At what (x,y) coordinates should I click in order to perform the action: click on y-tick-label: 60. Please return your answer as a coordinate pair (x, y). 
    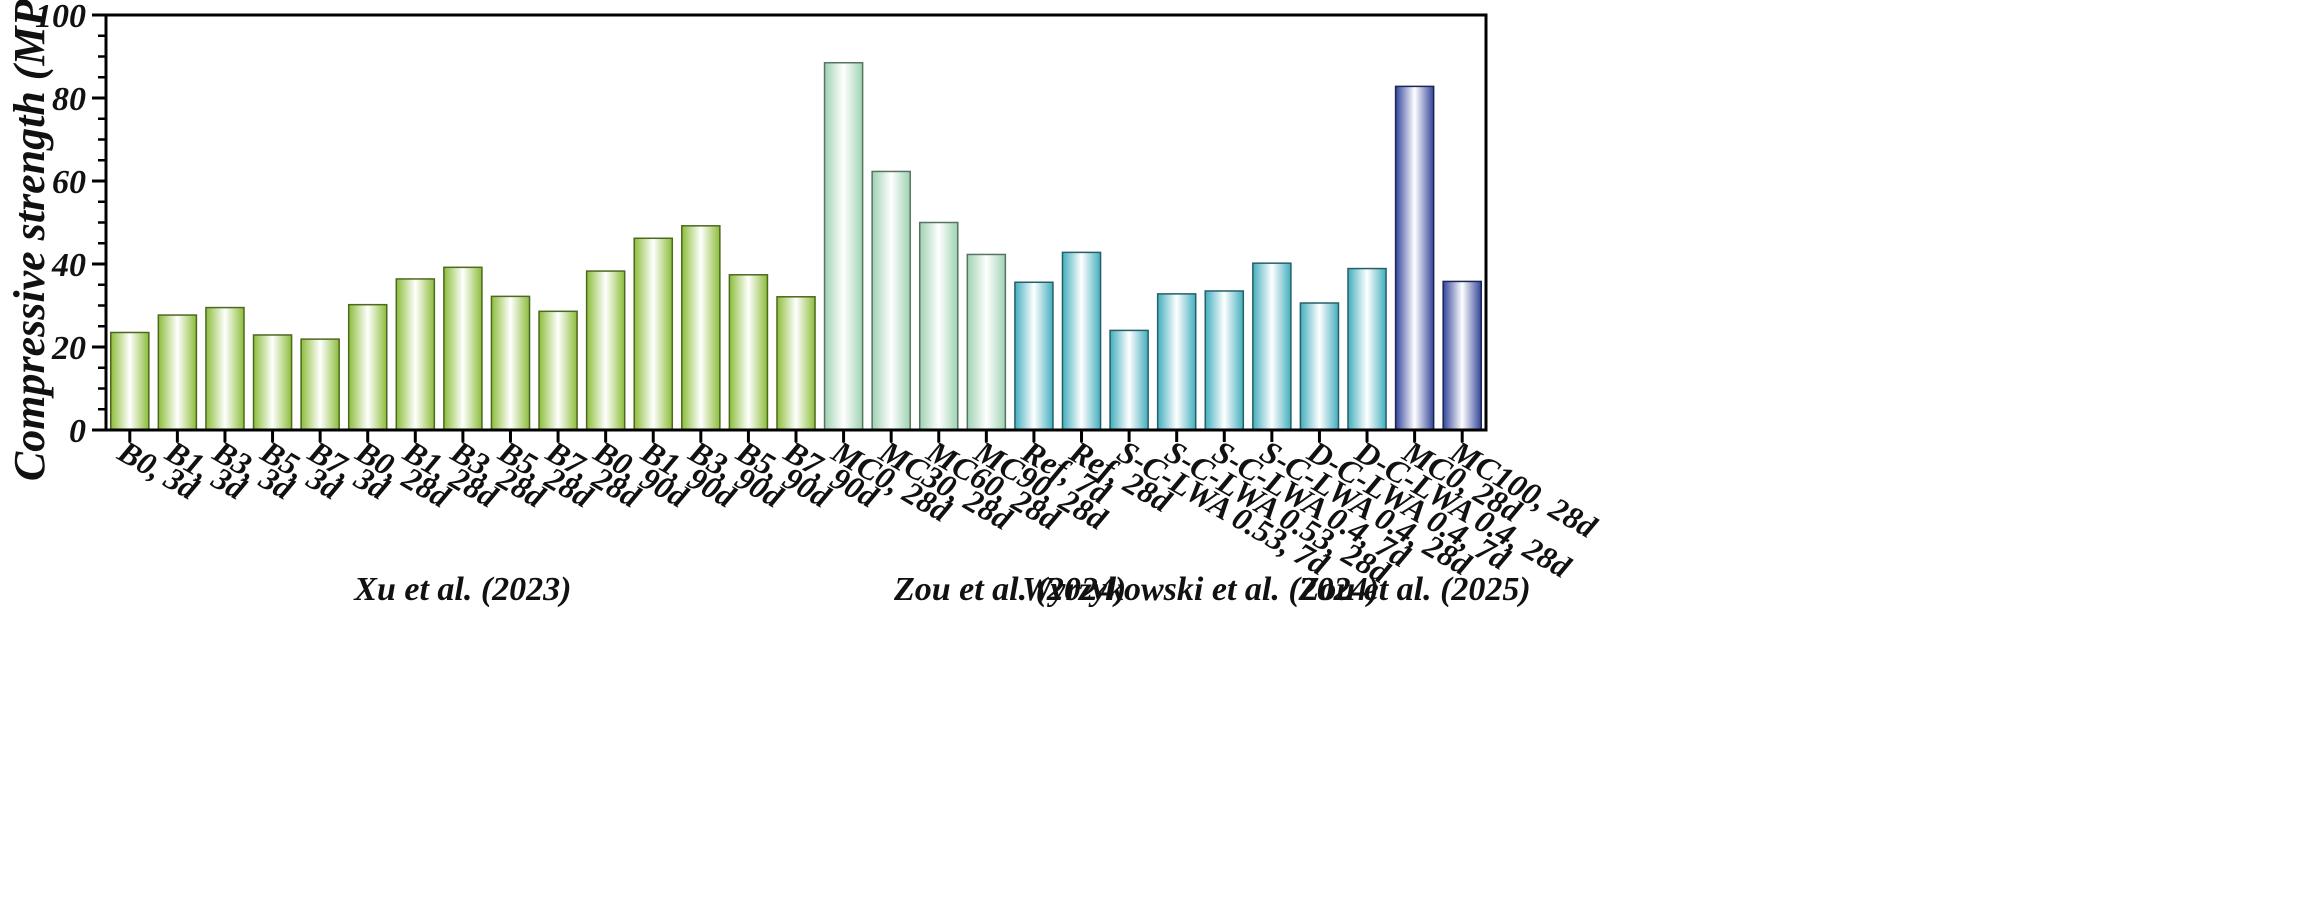
    Looking at the image, I should click on (69, 182).